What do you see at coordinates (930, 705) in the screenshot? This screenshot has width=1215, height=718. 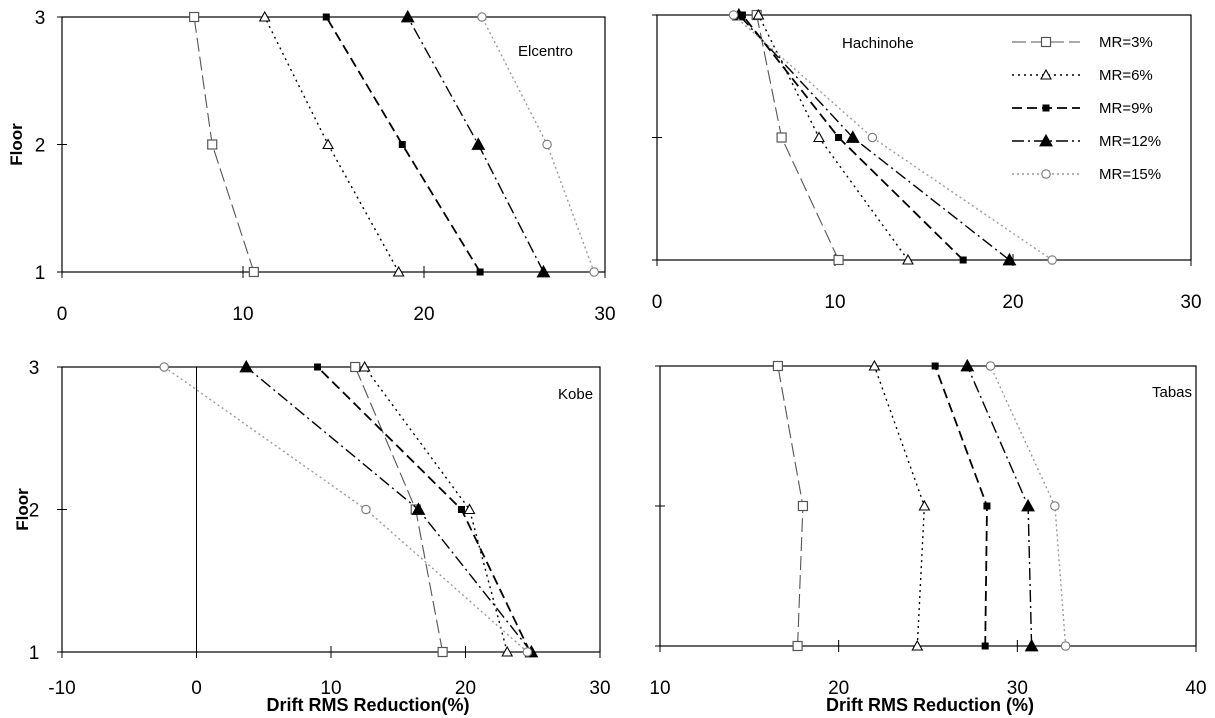 I see `x-axis-label: Drift RMS Reduction (%)` at bounding box center [930, 705].